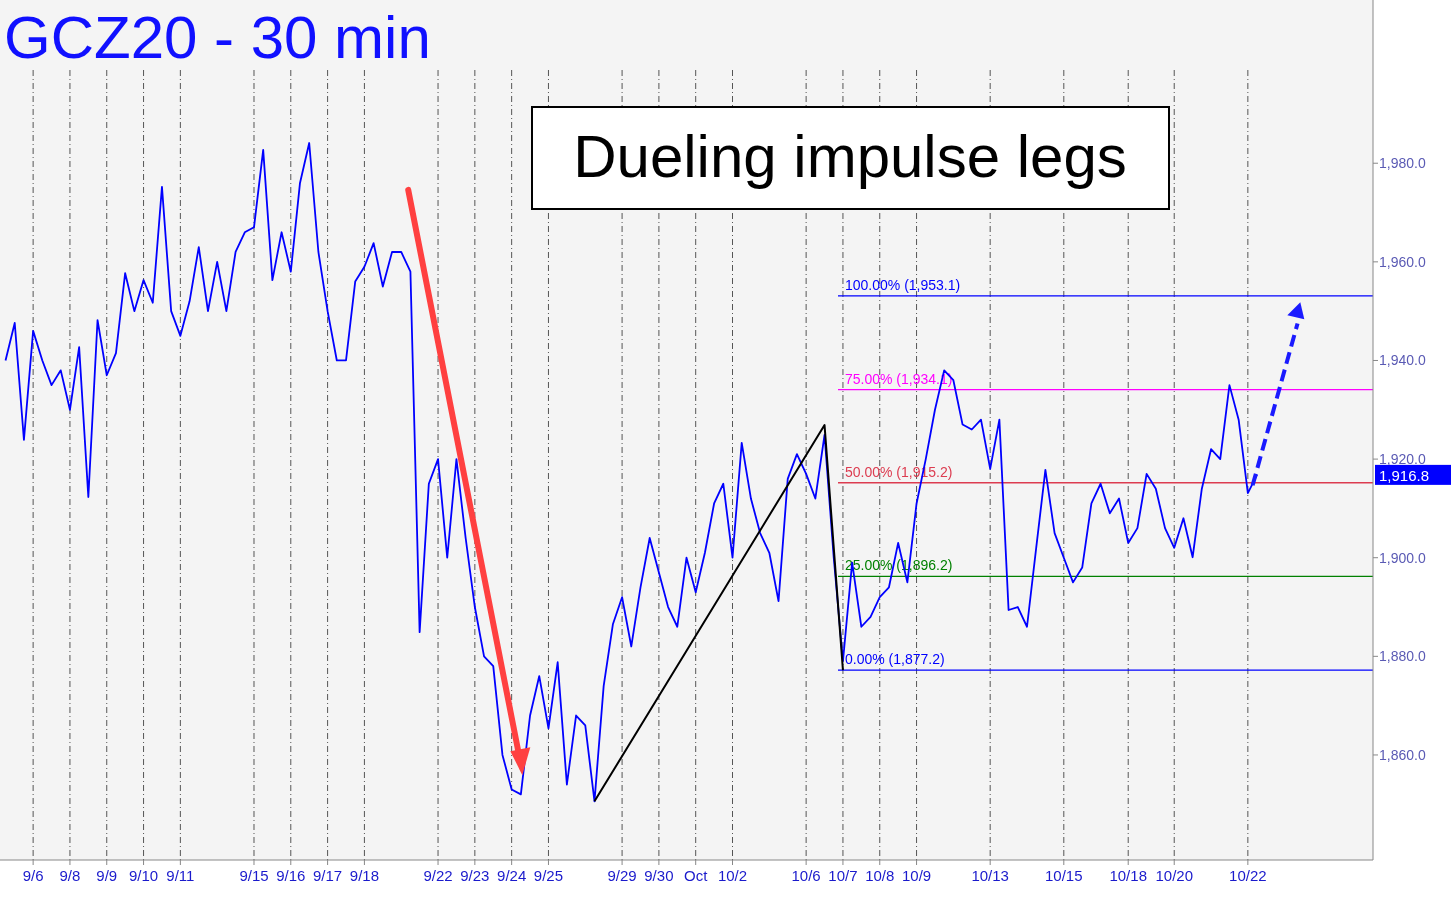 The height and width of the screenshot is (902, 1453). Describe the element at coordinates (903, 284) in the screenshot. I see `ref-line-label: 100.00% (1,953.1)` at that location.